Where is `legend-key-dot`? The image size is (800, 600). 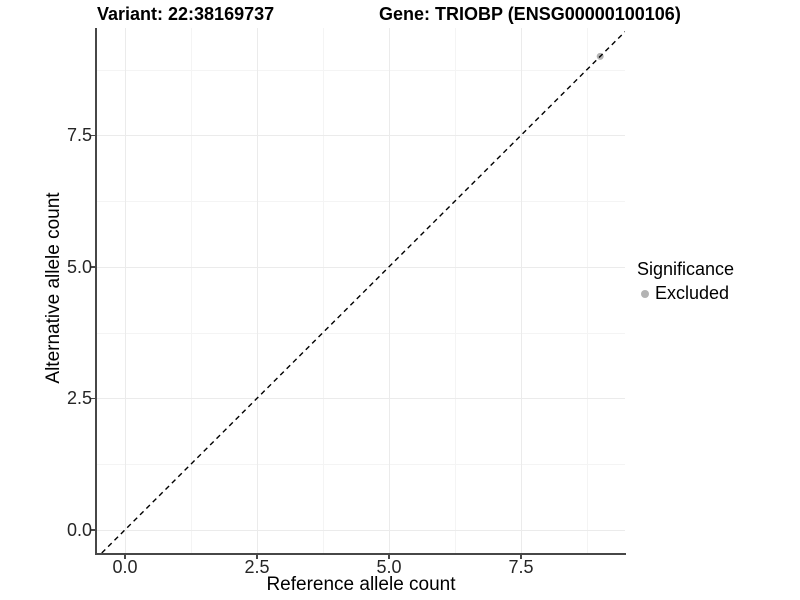
legend-key-dot is located at coordinates (645, 293).